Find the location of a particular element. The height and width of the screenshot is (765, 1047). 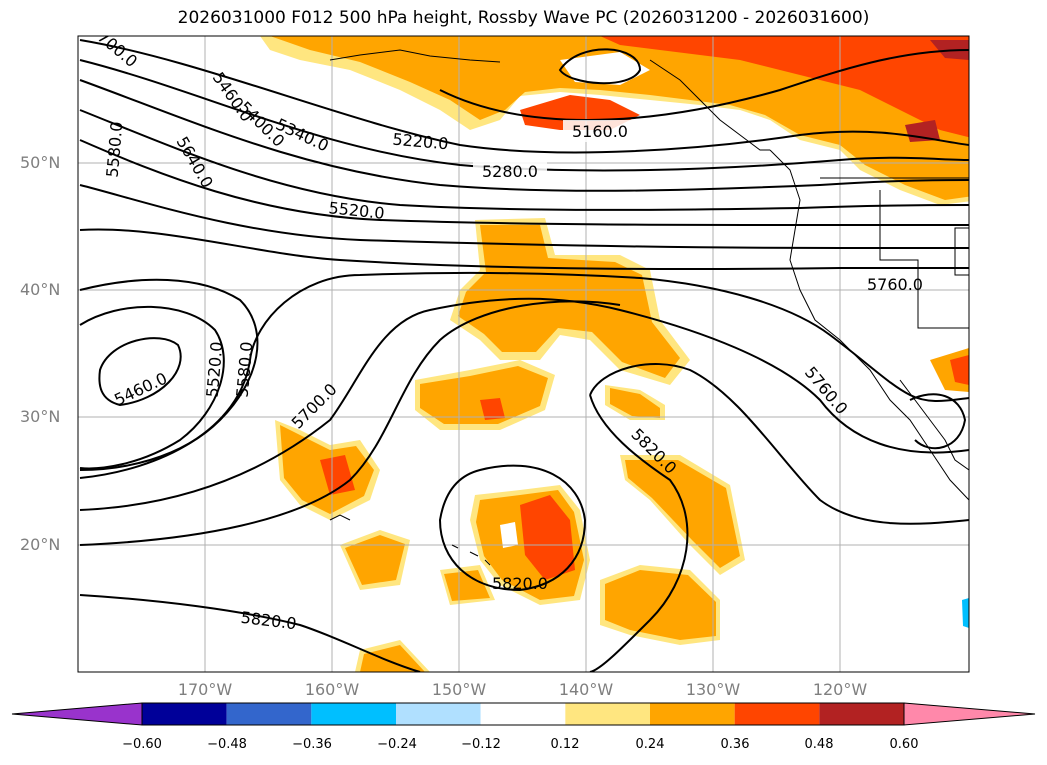

colorbar is located at coordinates (523, 714).